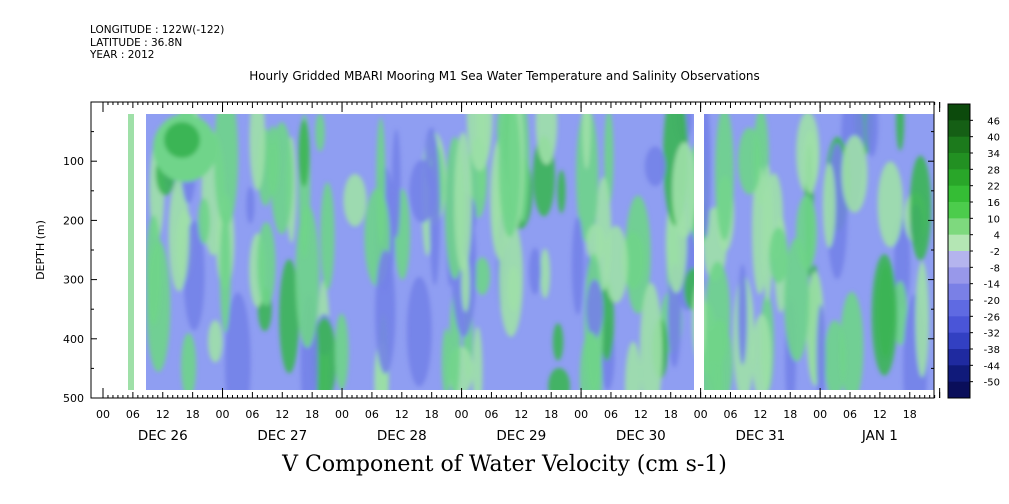 The width and height of the screenshot is (1009, 504). I want to click on y-tick-label: 200, so click(73, 220).